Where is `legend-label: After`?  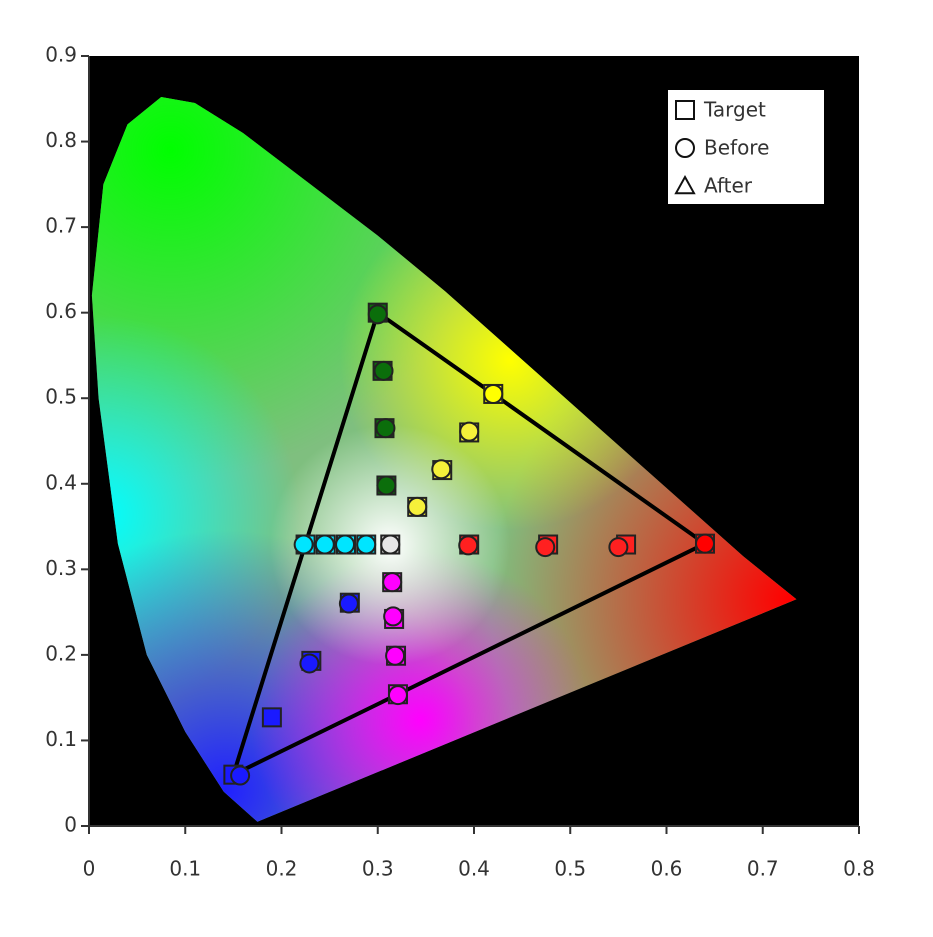 legend-label: After is located at coordinates (728, 186).